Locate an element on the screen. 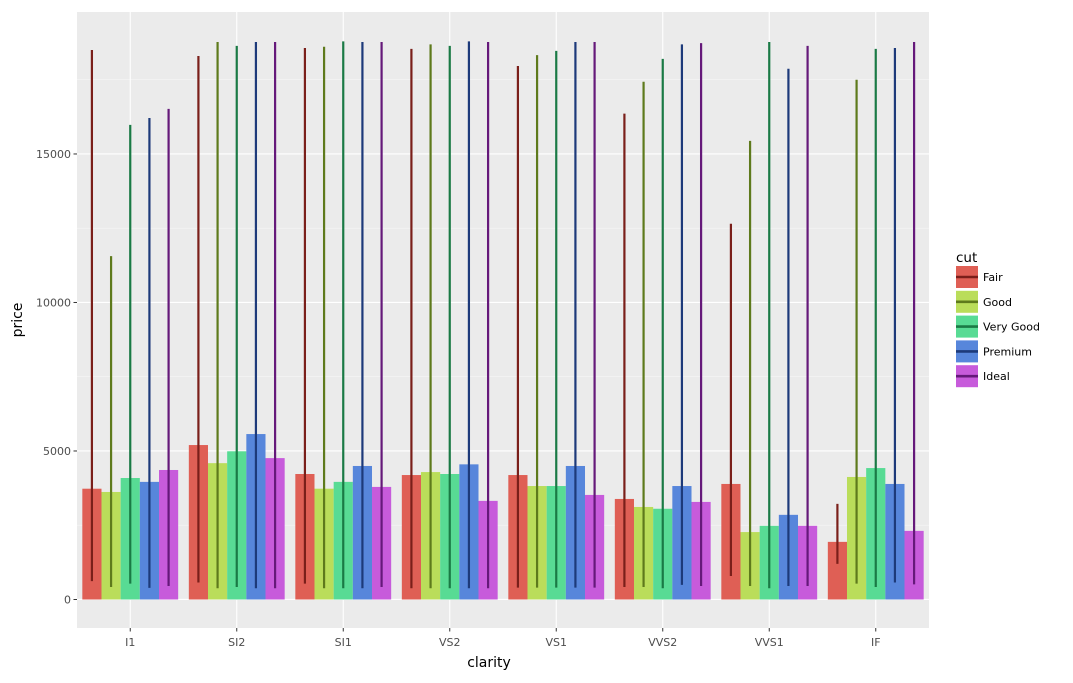 The height and width of the screenshot is (683, 1073). x-tick-label: SI1 is located at coordinates (343, 642).